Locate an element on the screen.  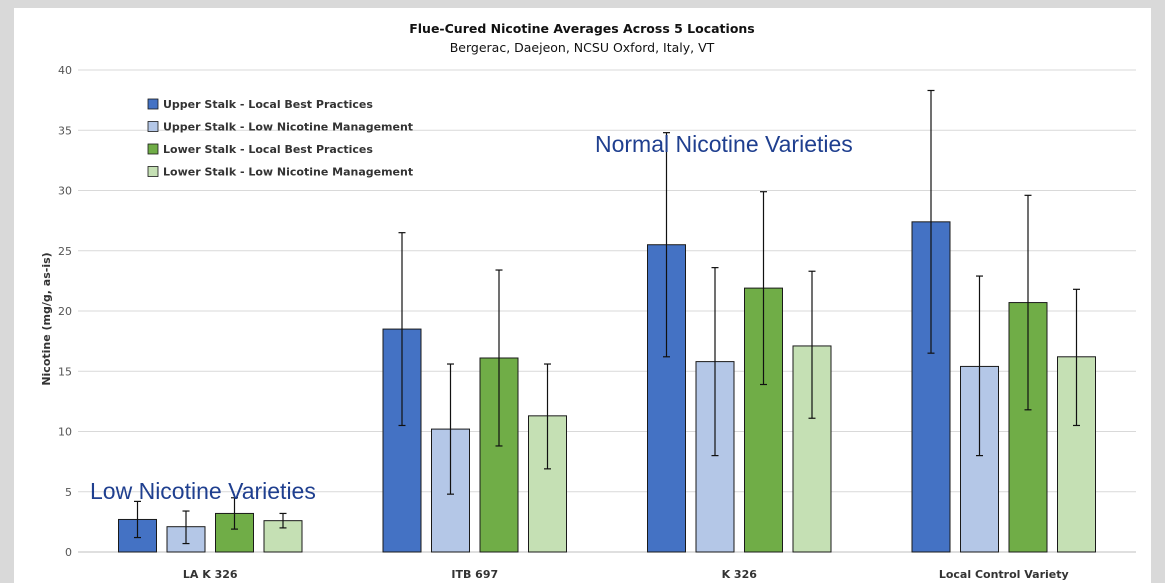
legend-label: Upper Stalk - Low Nicotine Management is located at coordinates (288, 127).